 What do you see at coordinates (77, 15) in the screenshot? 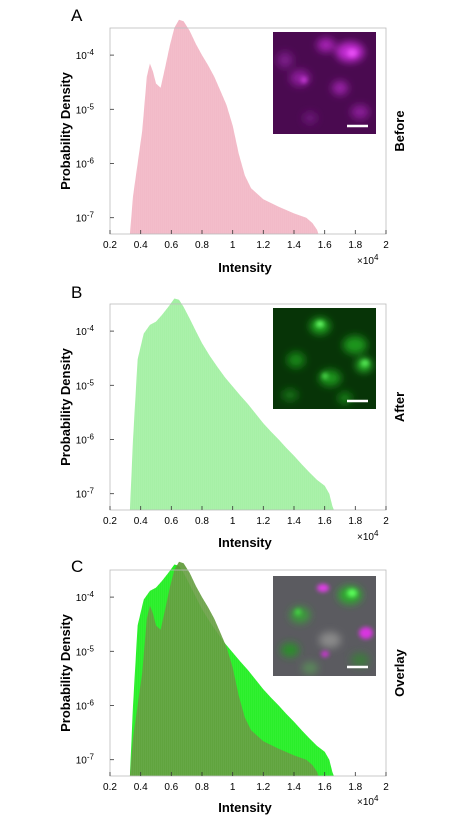
I see `panel-letter: A` at bounding box center [77, 15].